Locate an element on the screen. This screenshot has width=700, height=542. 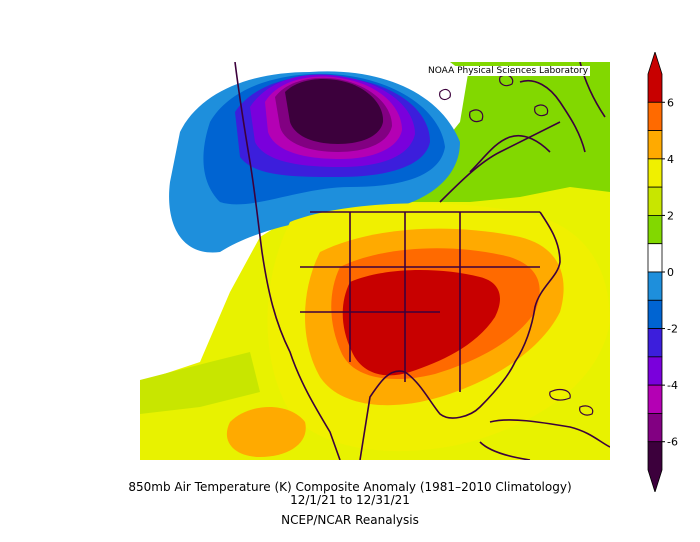
anomaly-band-green-south is located at coordinates (200, 383).